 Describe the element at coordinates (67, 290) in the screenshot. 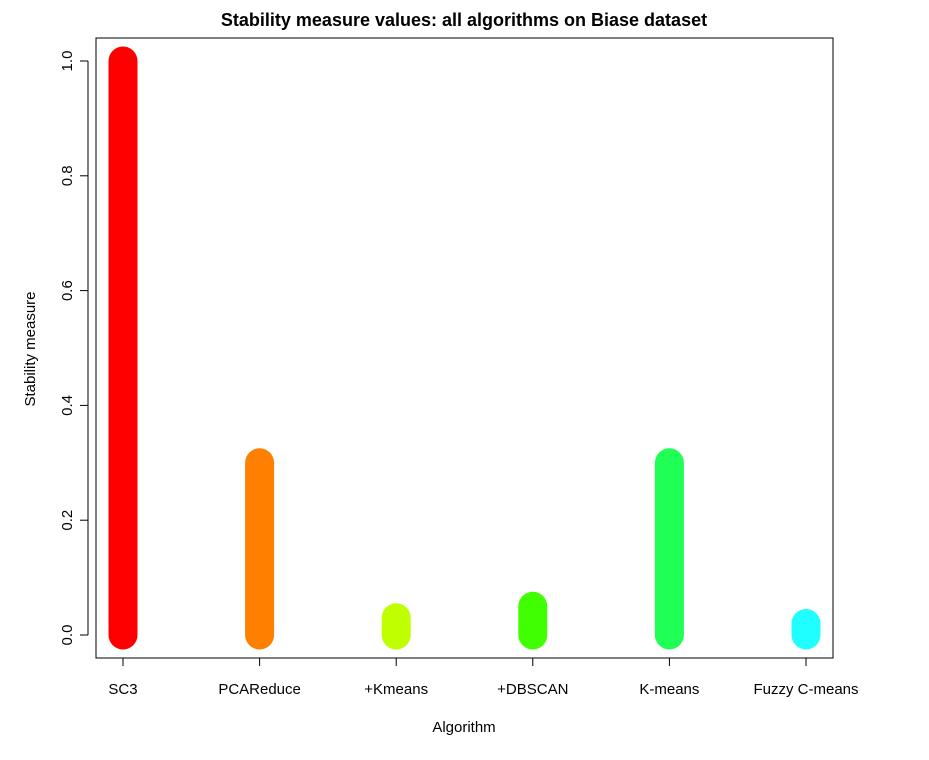

I see `y-tick-label: 0.6` at that location.